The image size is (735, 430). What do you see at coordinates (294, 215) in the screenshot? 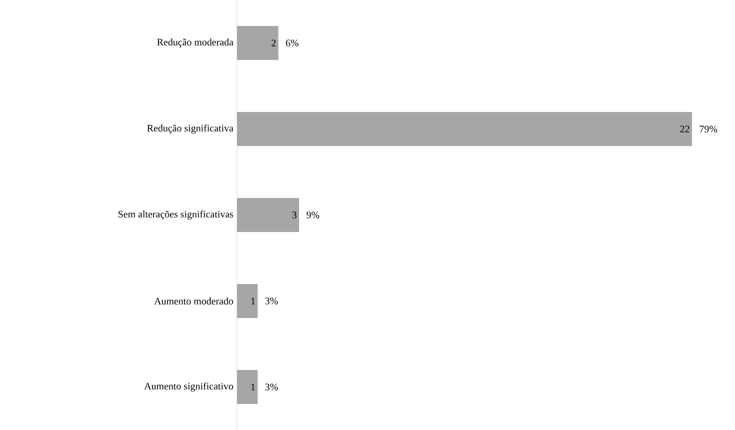
I see `data-label: 3` at bounding box center [294, 215].